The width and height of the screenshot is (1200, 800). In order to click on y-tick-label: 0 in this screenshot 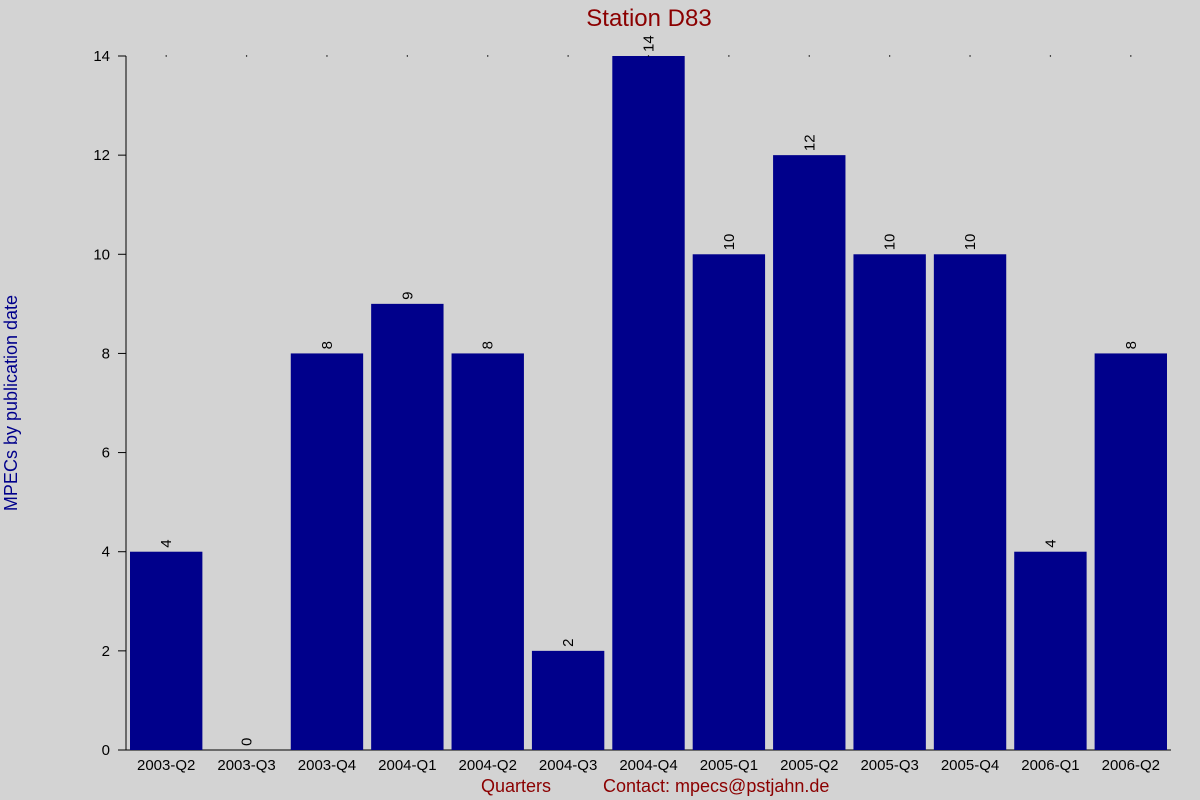, I will do `click(106, 750)`.